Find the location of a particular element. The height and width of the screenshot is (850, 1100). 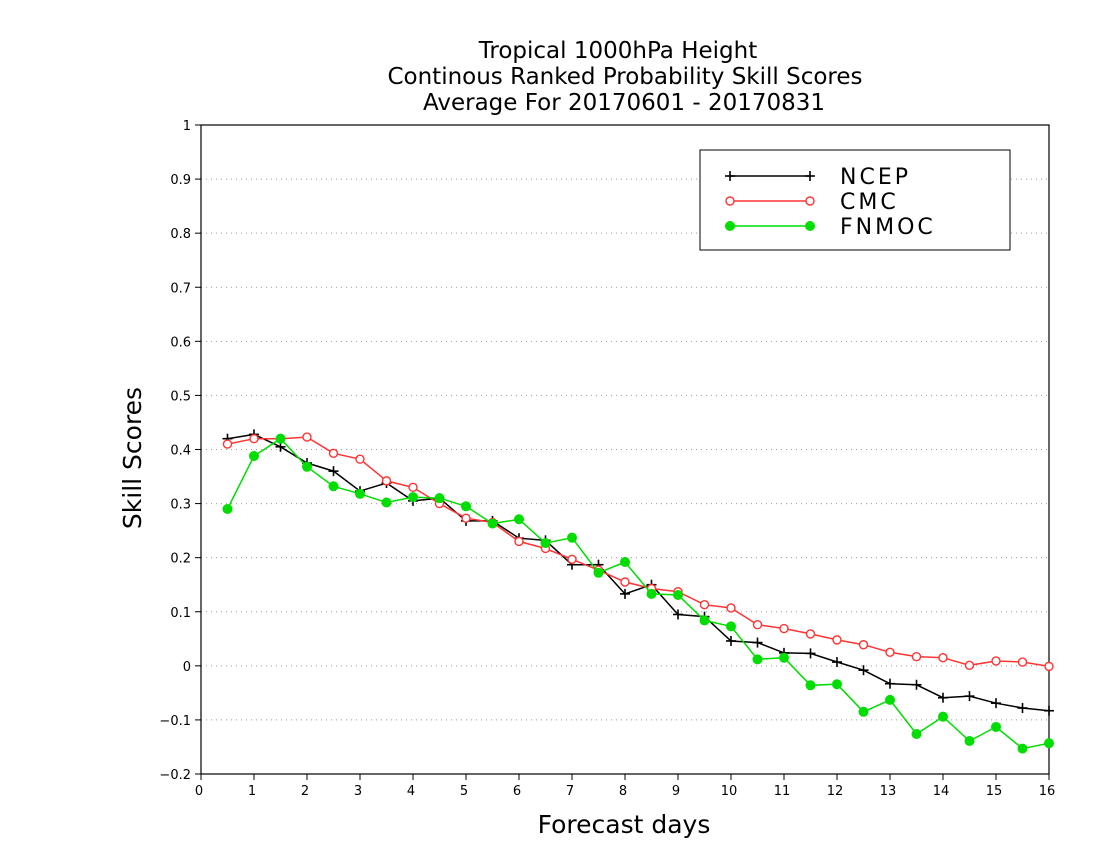

x-axis-label: Forecast days is located at coordinates (624, 824).